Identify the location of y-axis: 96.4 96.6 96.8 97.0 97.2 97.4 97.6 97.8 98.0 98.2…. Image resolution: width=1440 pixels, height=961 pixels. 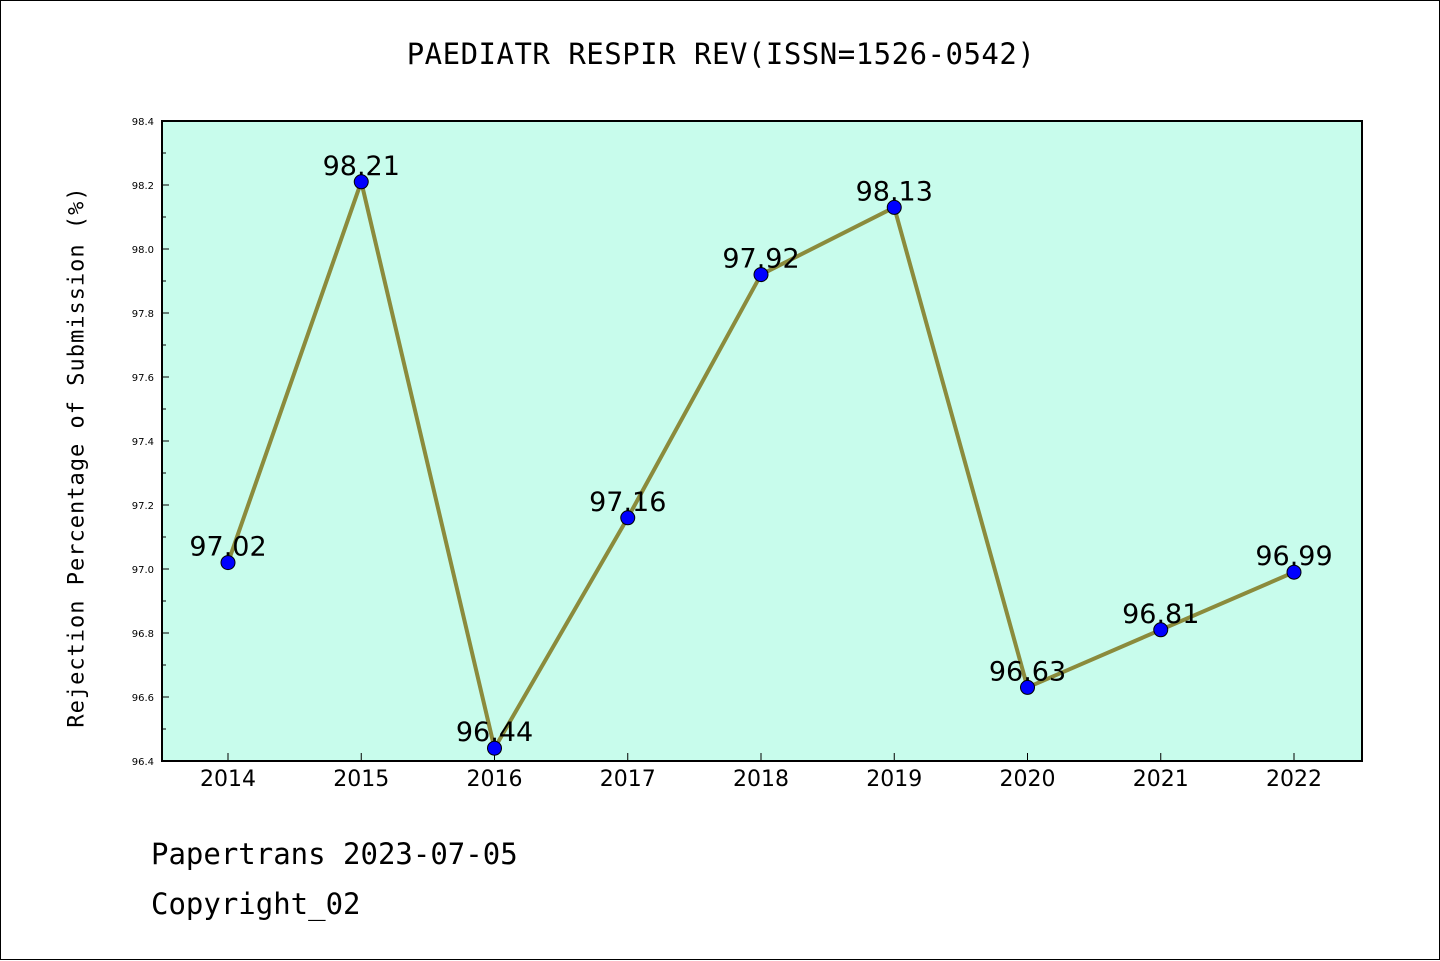
(150, 442).